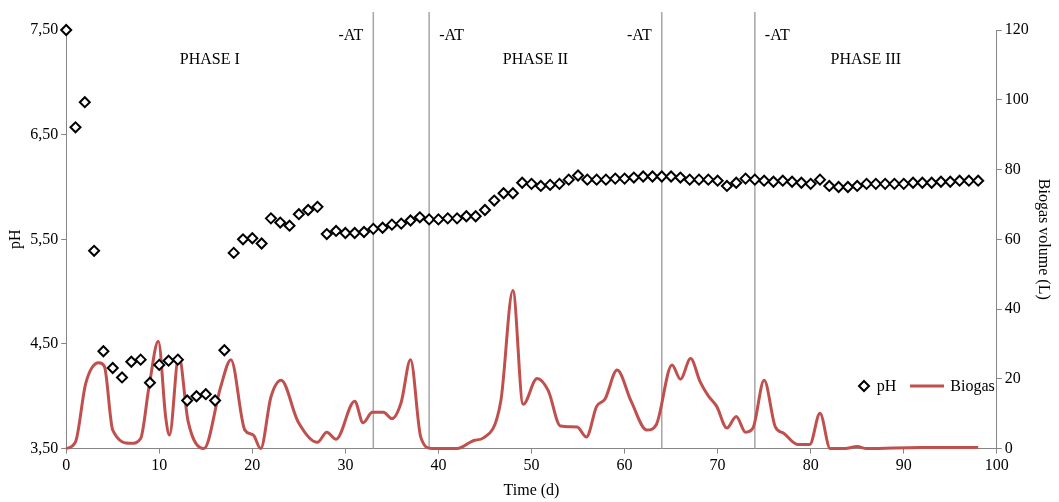 The height and width of the screenshot is (502, 1059). I want to click on y2-tick-label: 120, so click(1016, 29).